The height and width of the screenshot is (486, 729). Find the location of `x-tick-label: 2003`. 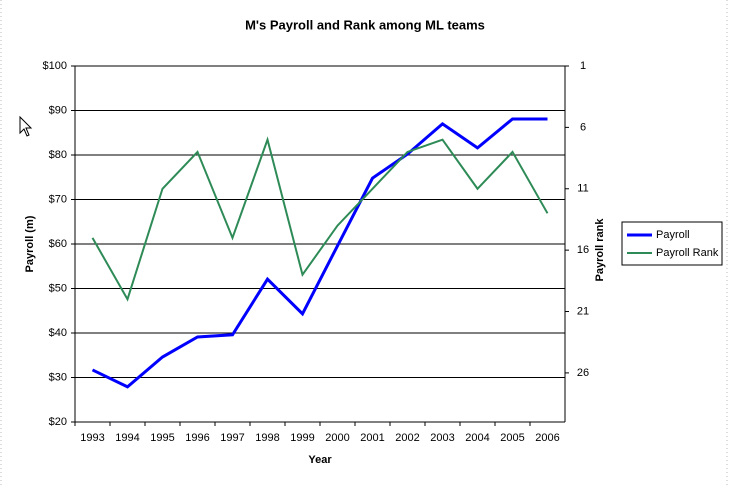

x-tick-label: 2003 is located at coordinates (442, 438).